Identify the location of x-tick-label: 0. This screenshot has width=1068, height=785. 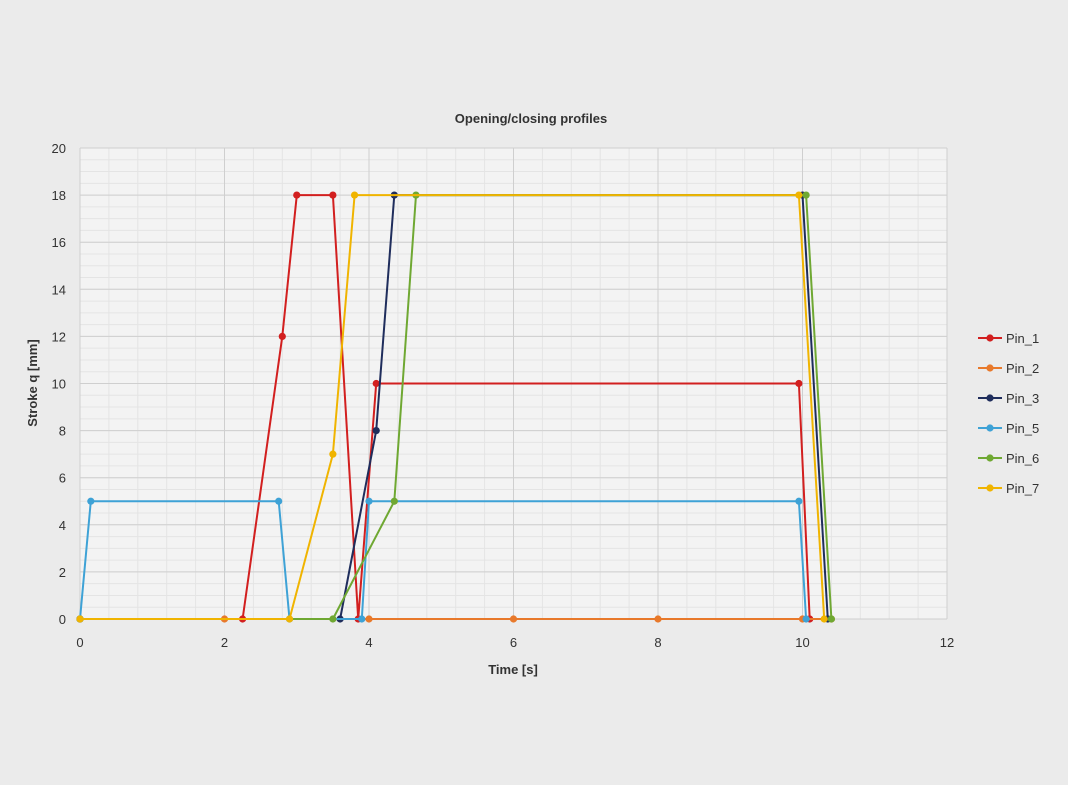
(79, 642).